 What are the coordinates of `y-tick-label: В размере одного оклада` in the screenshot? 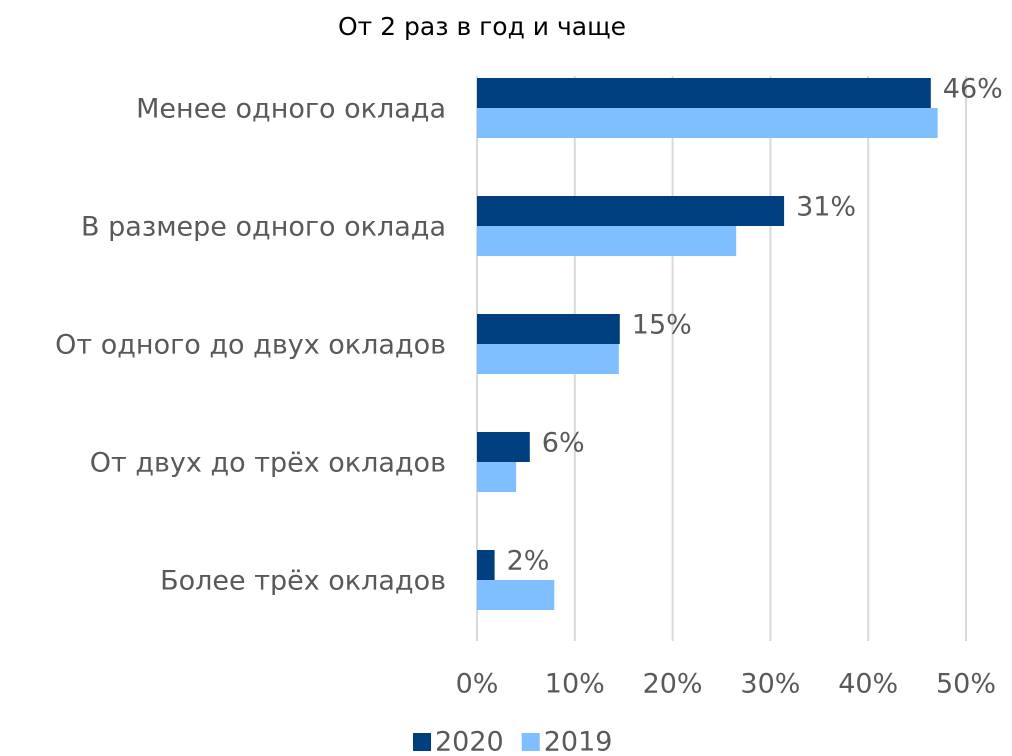 It's located at (263, 227).